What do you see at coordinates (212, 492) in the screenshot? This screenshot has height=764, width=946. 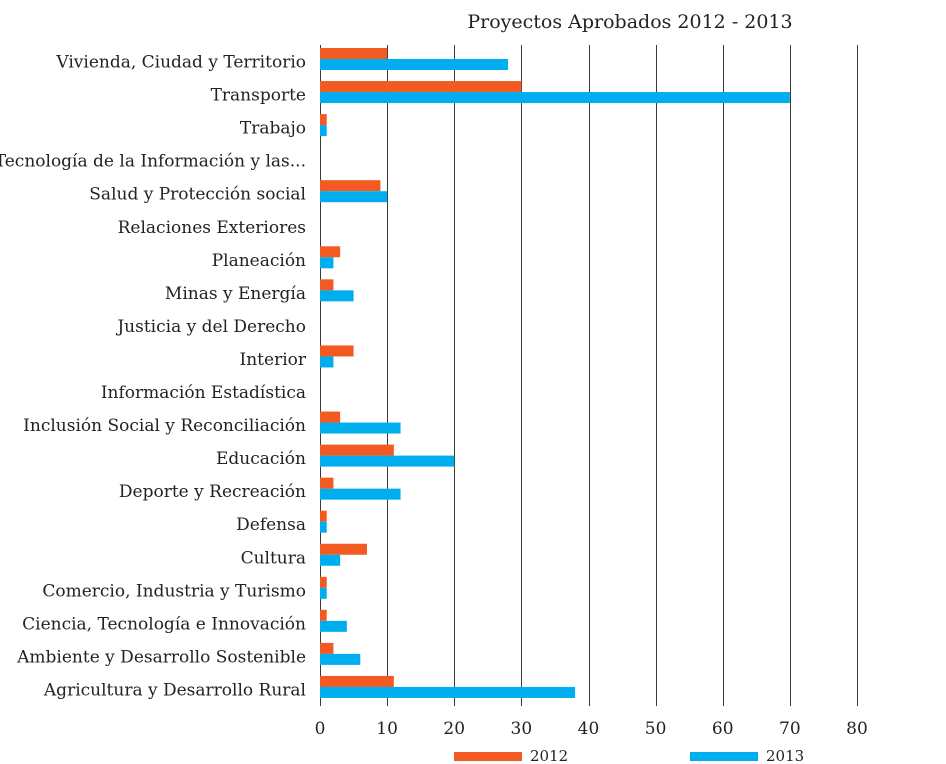 I see `category-label-13: Deporte y Recreación` at bounding box center [212, 492].